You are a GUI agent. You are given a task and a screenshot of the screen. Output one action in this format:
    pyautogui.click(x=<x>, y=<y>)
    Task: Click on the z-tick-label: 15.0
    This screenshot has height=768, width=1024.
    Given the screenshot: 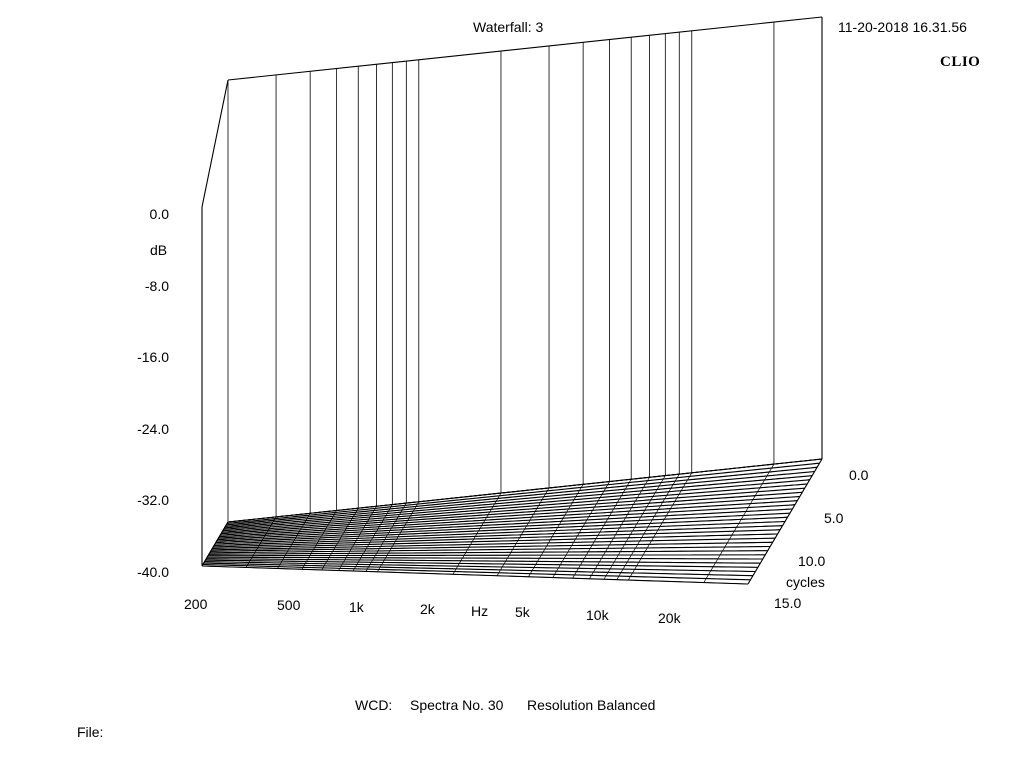 What is the action you would take?
    pyautogui.click(x=787, y=603)
    